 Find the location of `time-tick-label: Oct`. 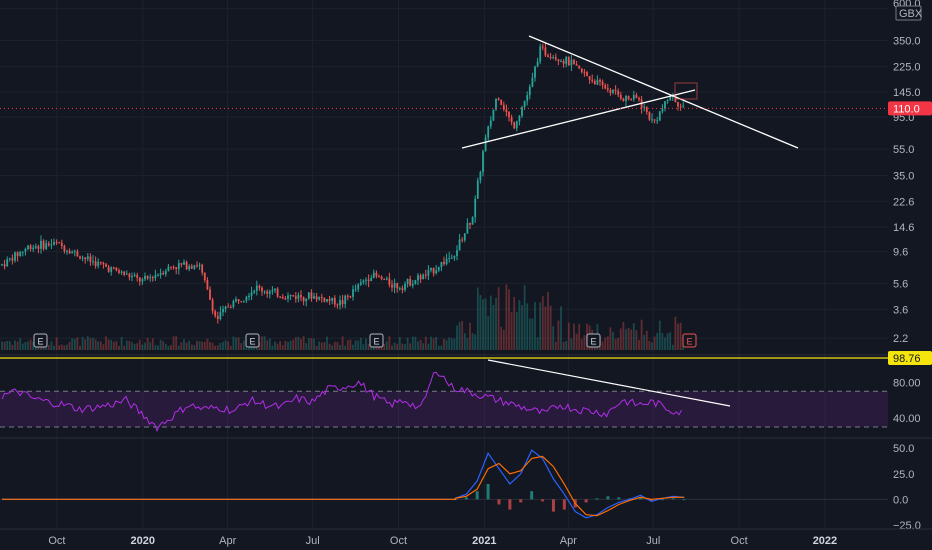

time-tick-label: Oct is located at coordinates (739, 541).